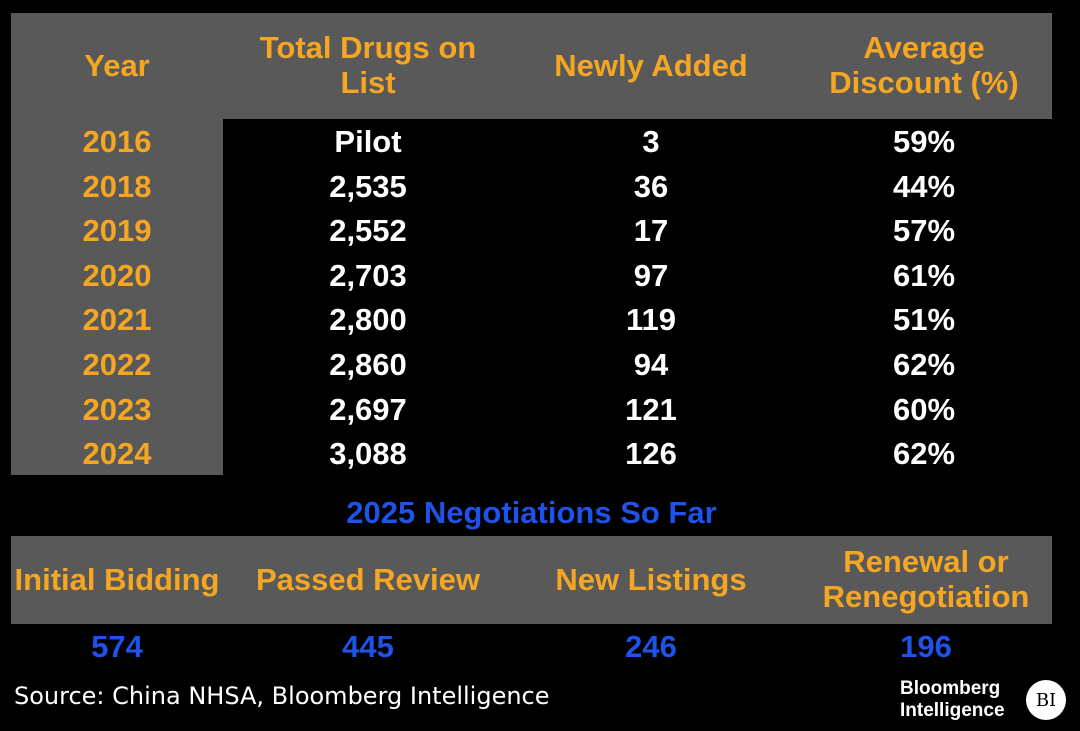  What do you see at coordinates (651, 646) in the screenshot?
I see `negotiation-value: 246` at bounding box center [651, 646].